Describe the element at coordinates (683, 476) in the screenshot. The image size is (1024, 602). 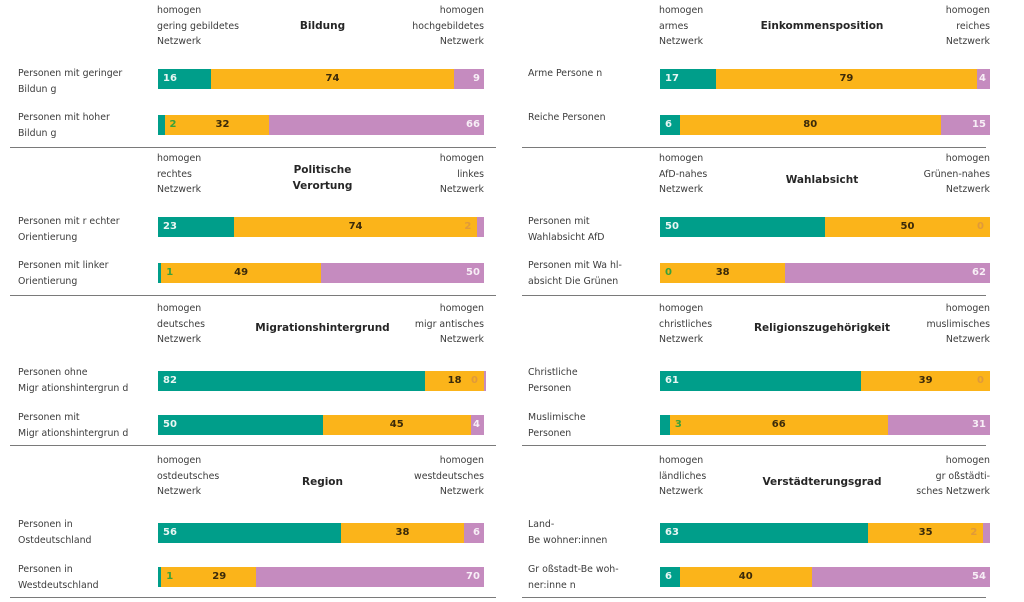
I see `left-caption: homogen ländliches Netzwerk` at that location.